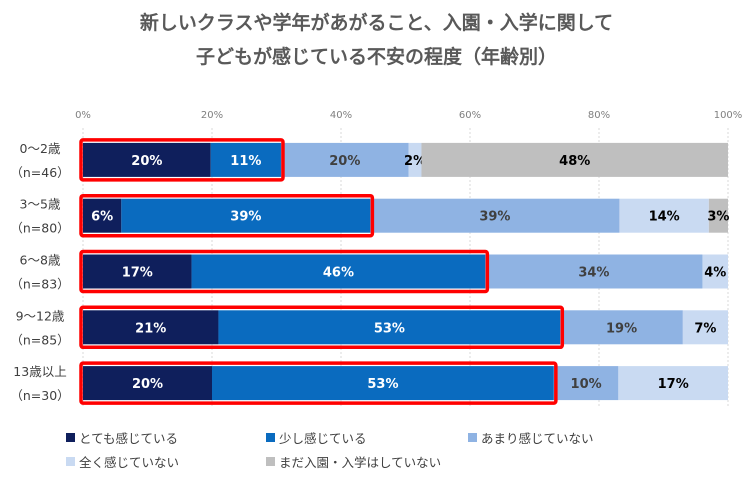  What do you see at coordinates (376, 23) in the screenshot?
I see `title-line-1: 新しいクラスや学年があがること、入園・入学に関して` at bounding box center [376, 23].